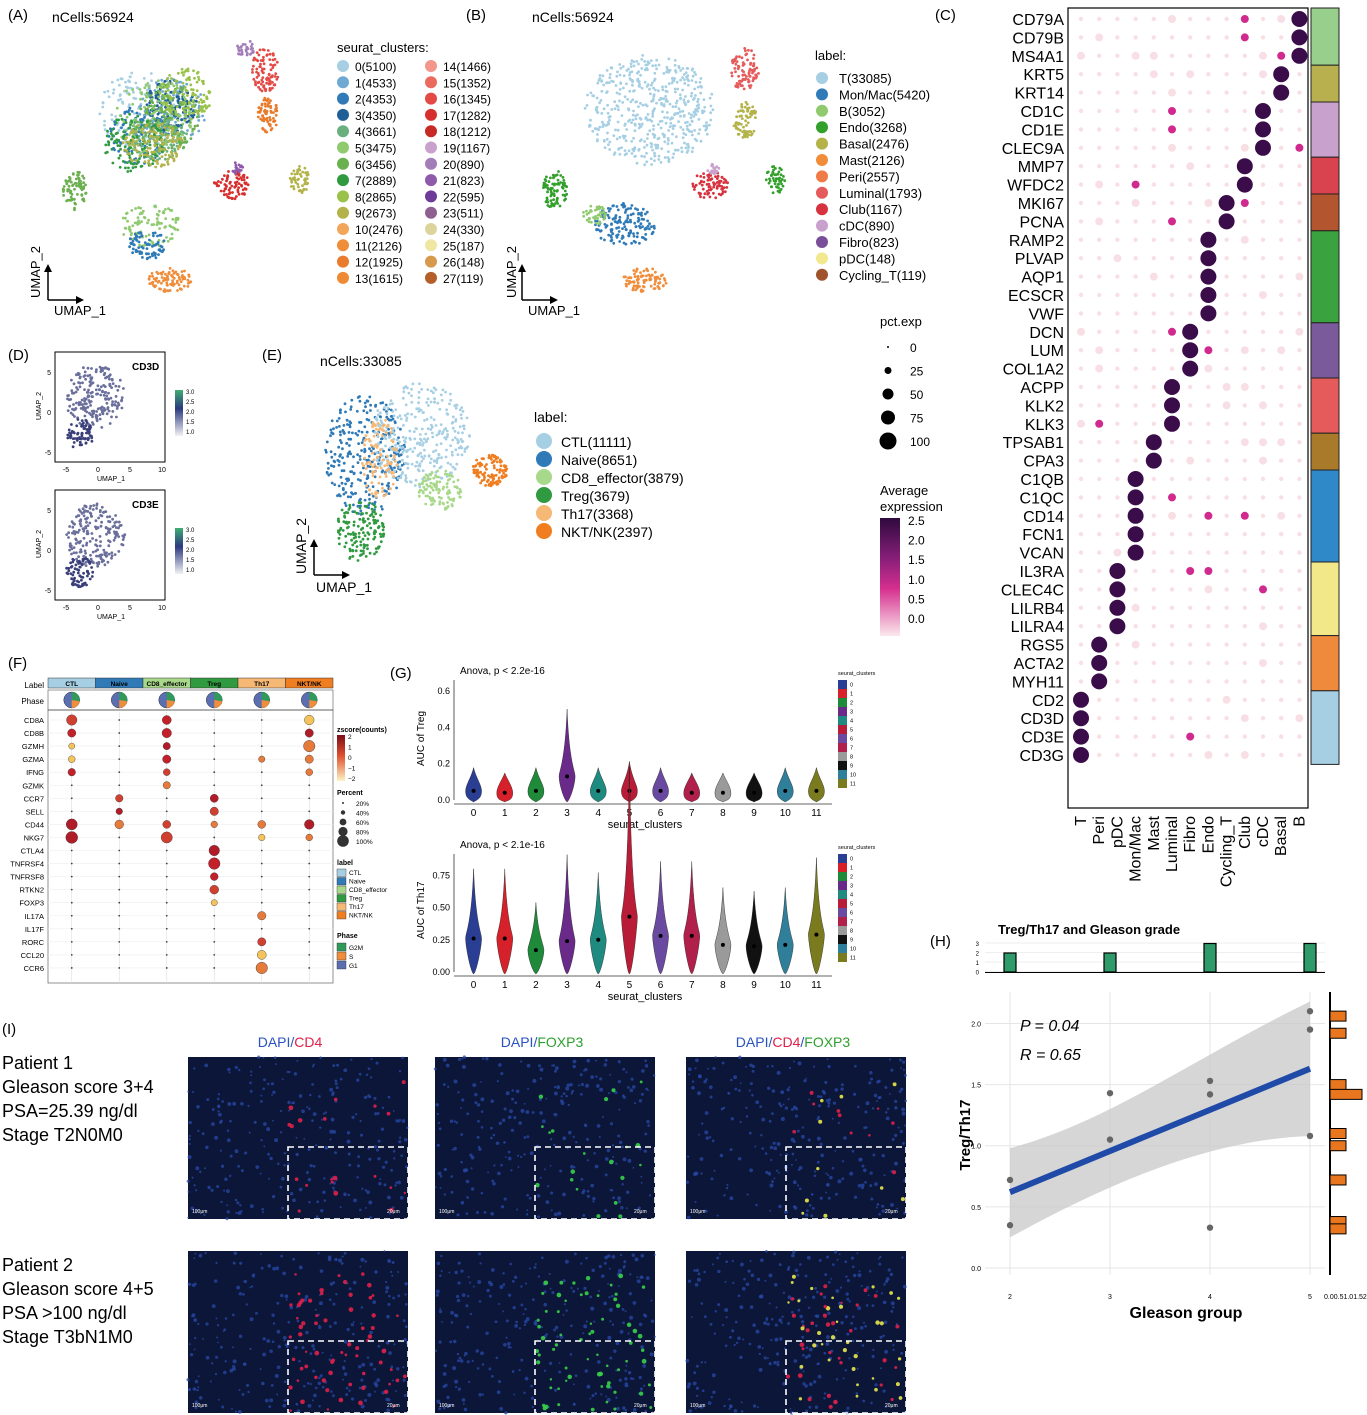  I want to click on panel-c-gene-23: TPSAB1, so click(1033, 443).